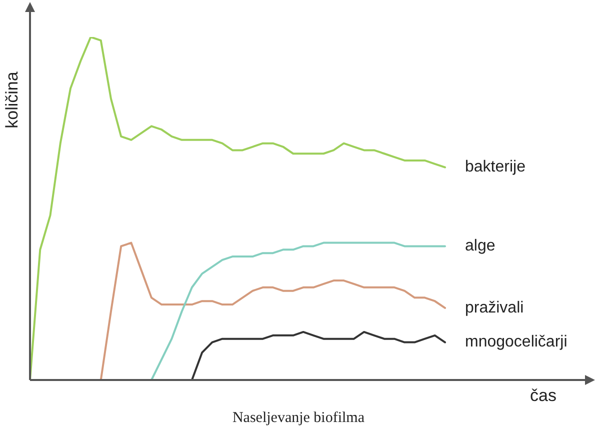  Describe the element at coordinates (480, 246) in the screenshot. I see `series-label: alge` at that location.